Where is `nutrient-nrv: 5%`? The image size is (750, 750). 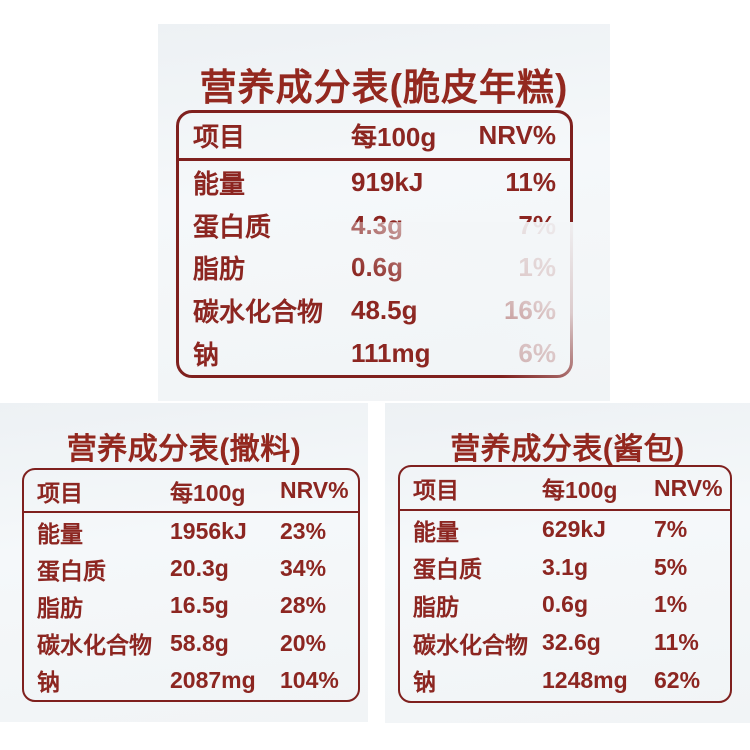
nutrient-nrv: 5% is located at coordinates (671, 566).